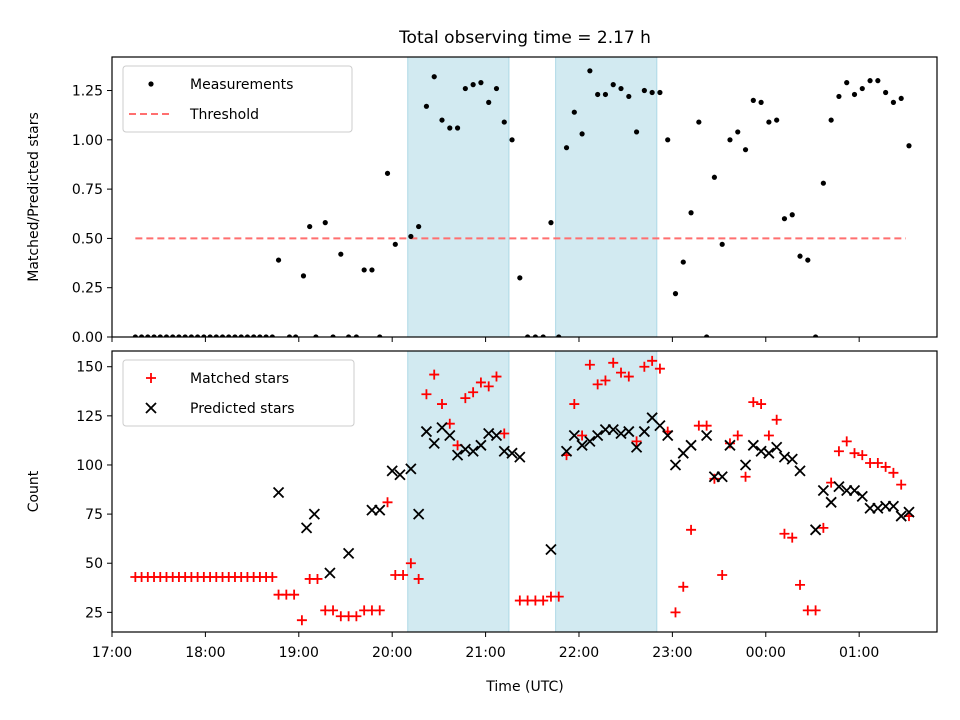 Image resolution: width=960 pixels, height=720 pixels. What do you see at coordinates (299, 653) in the screenshot?
I see `x-tick-label: 19:00` at bounding box center [299, 653].